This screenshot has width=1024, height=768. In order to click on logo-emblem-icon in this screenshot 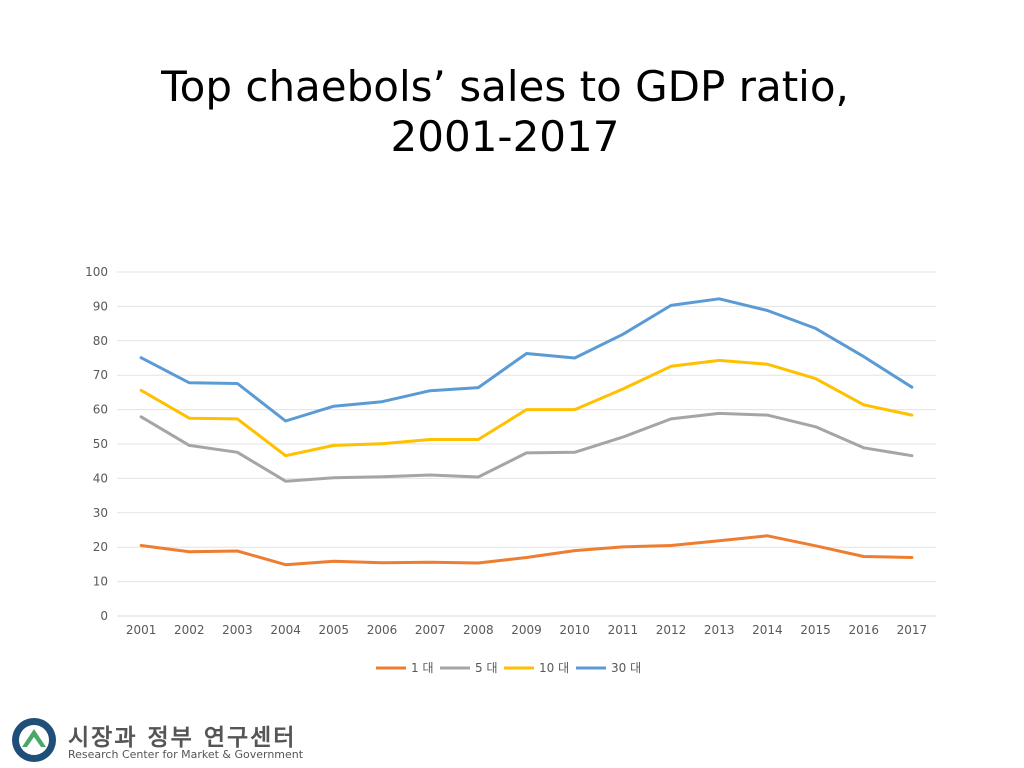, I will do `click(34, 740)`.